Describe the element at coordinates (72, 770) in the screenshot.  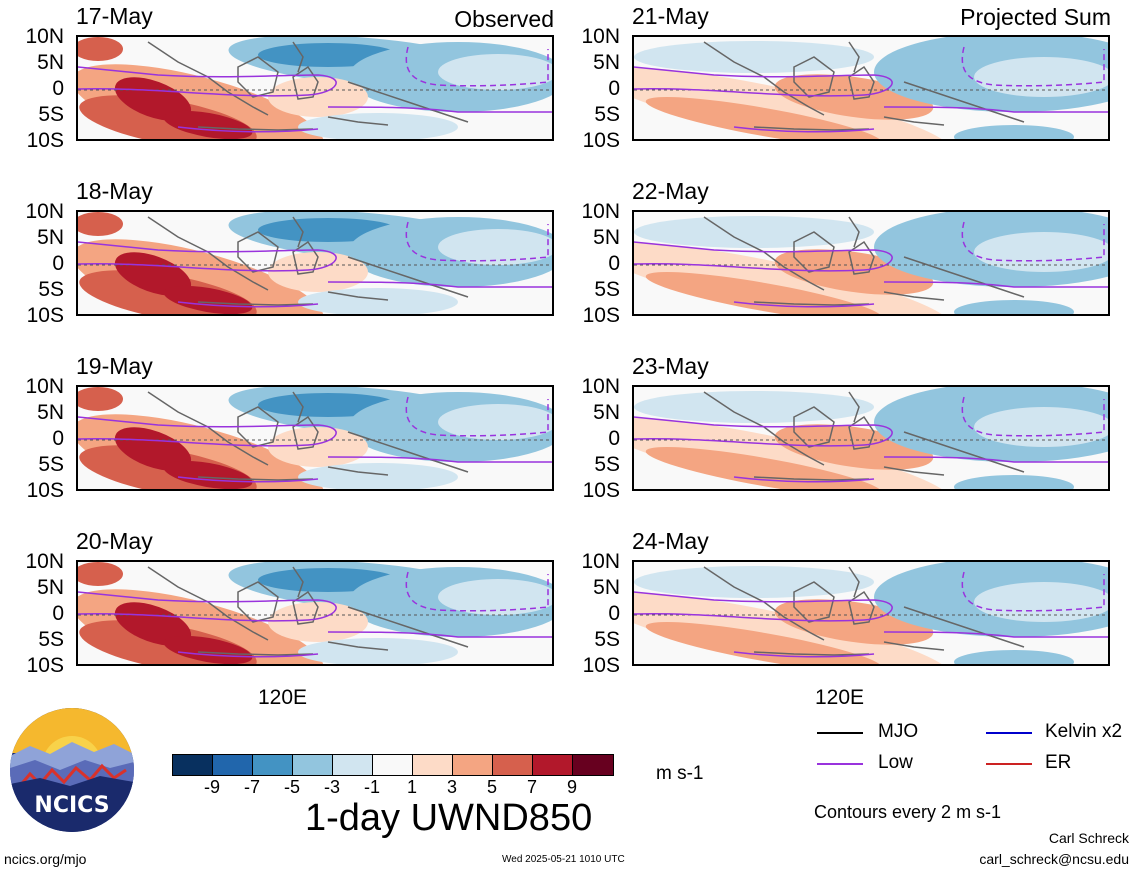
I see `ncics-logo: NCICS` at that location.